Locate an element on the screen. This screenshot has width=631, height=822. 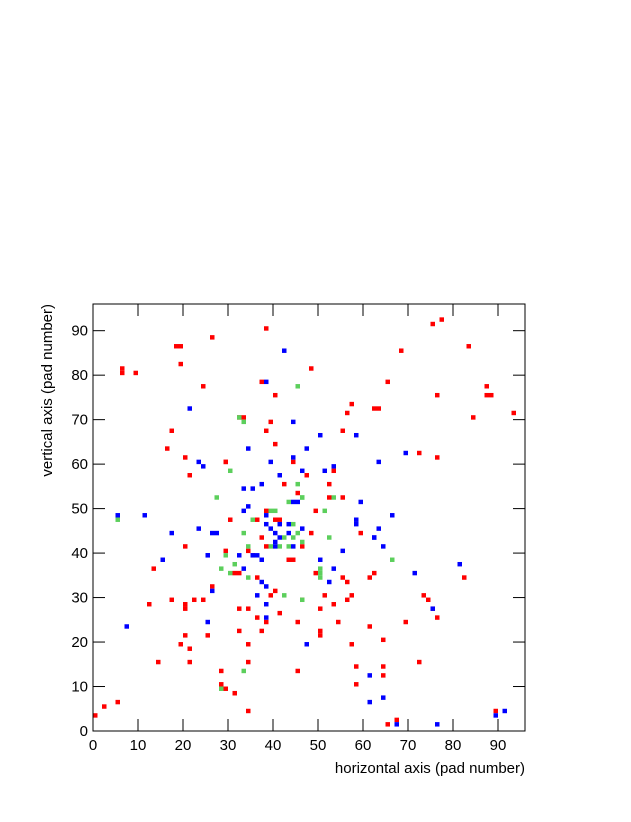
y-tick-label: 30 is located at coordinates (79, 598).